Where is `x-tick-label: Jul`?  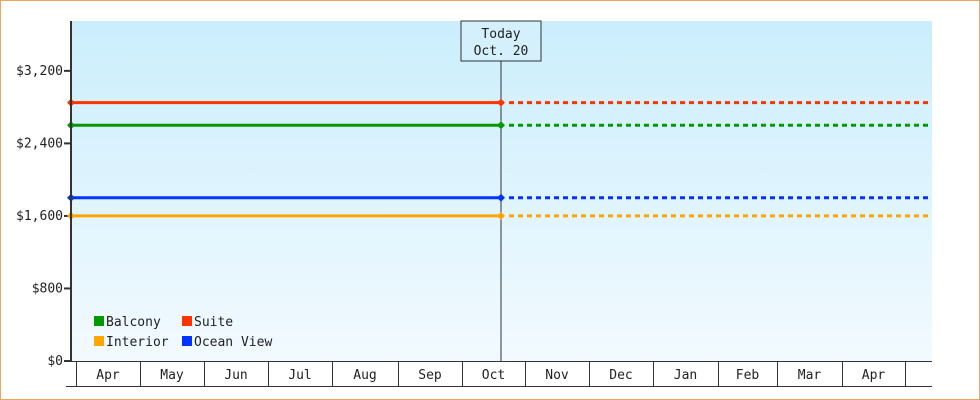 x-tick-label: Jul is located at coordinates (299, 375).